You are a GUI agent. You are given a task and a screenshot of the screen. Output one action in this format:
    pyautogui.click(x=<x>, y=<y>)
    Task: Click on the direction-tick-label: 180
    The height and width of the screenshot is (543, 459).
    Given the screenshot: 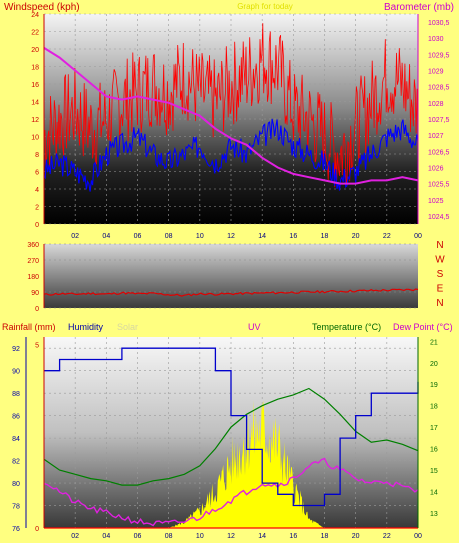 What is the action you would take?
    pyautogui.click(x=33, y=277)
    